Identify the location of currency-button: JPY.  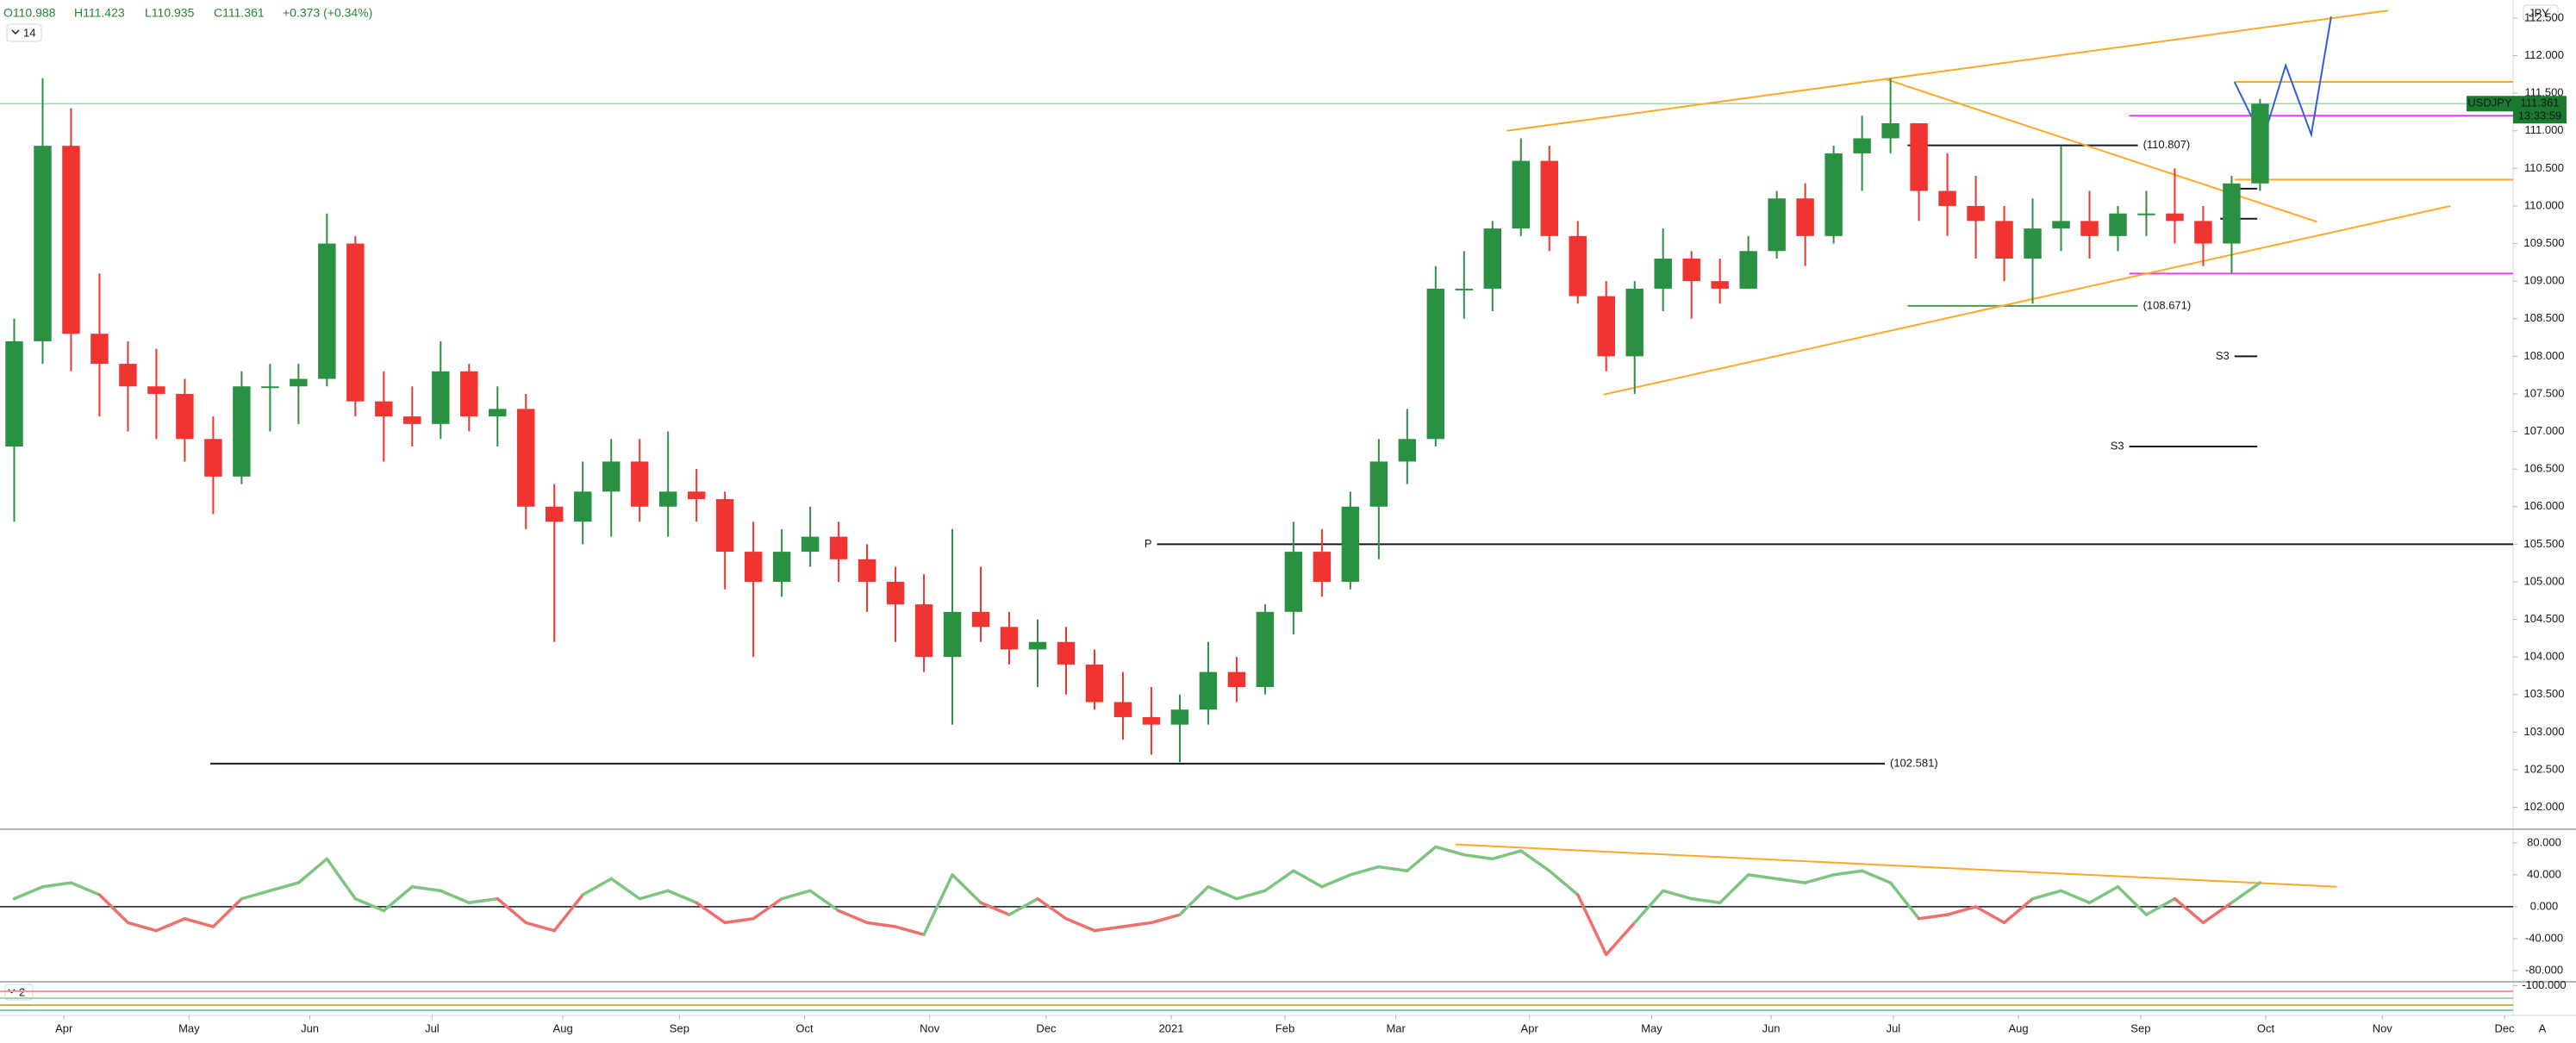
(2541, 13).